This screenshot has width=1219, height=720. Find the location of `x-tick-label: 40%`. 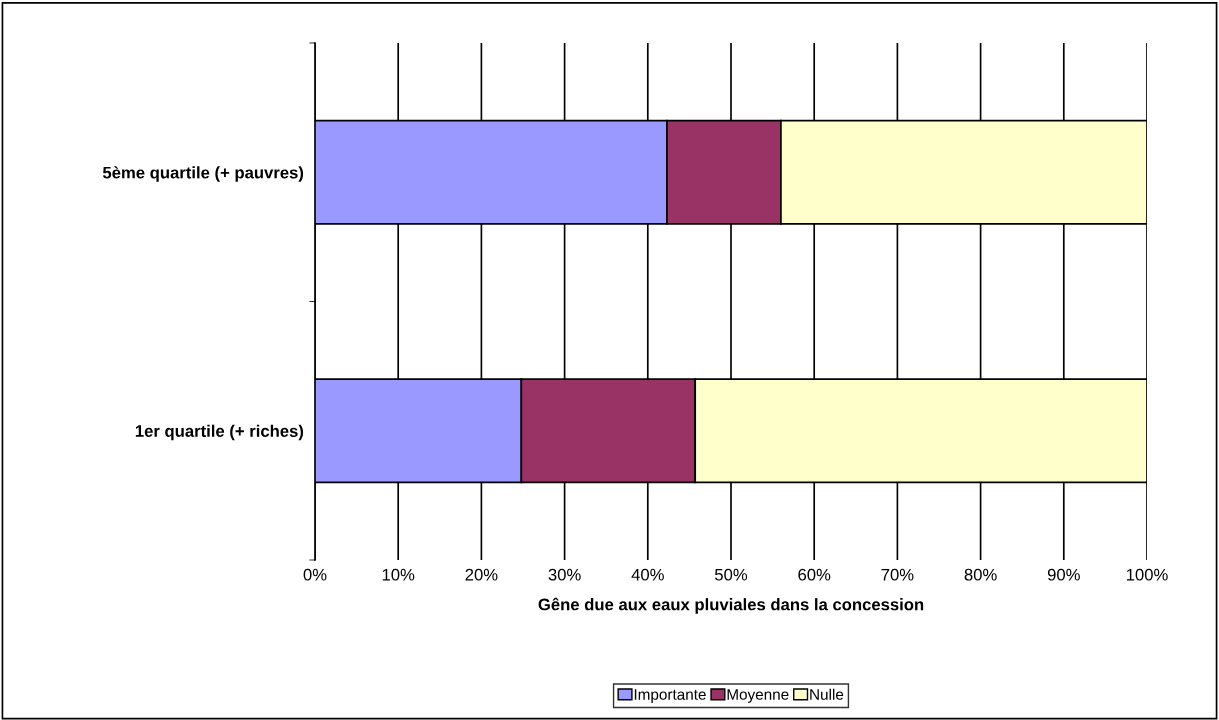

x-tick-label: 40% is located at coordinates (647, 574).